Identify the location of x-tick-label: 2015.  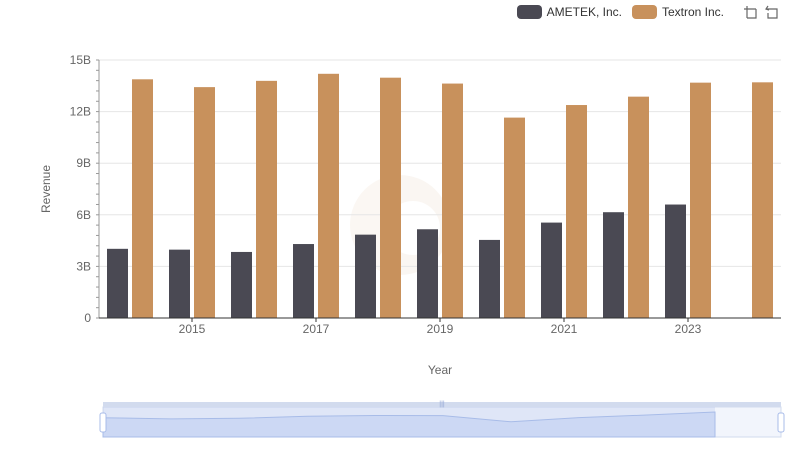
(192, 329).